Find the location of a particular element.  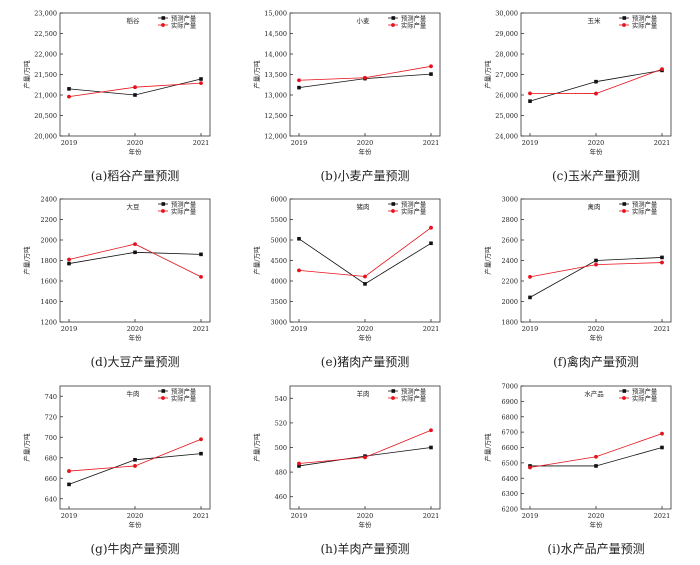

y-tick-label: 24,000 is located at coordinates (506, 137).